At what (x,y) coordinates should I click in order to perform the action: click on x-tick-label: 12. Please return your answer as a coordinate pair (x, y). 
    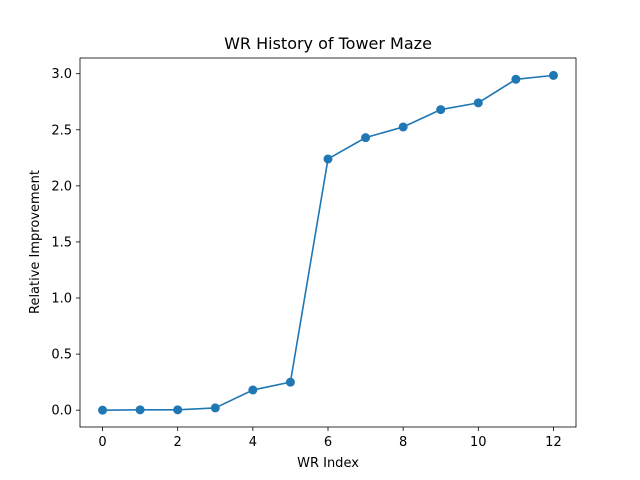
    Looking at the image, I should click on (553, 442).